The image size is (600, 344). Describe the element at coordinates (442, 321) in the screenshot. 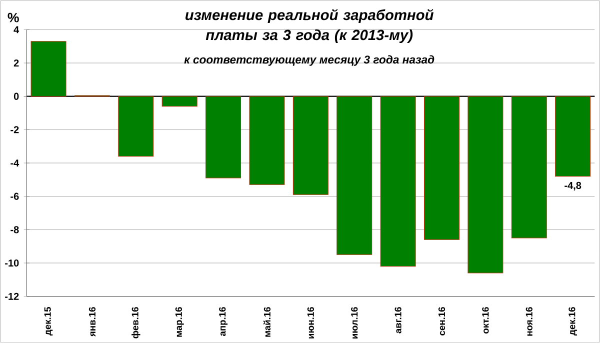

I see `x-tick-label: сен.16` at that location.